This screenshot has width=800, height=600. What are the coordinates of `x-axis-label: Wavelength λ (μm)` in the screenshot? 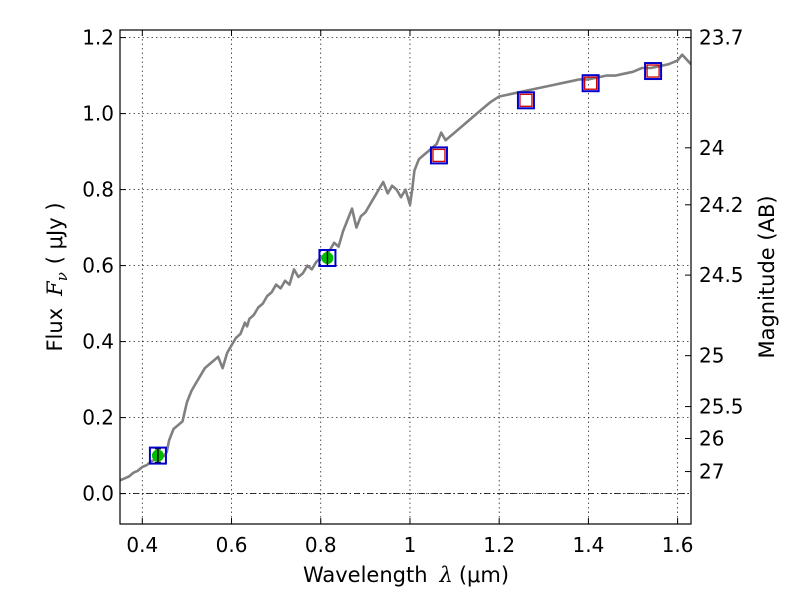 It's located at (406, 575).